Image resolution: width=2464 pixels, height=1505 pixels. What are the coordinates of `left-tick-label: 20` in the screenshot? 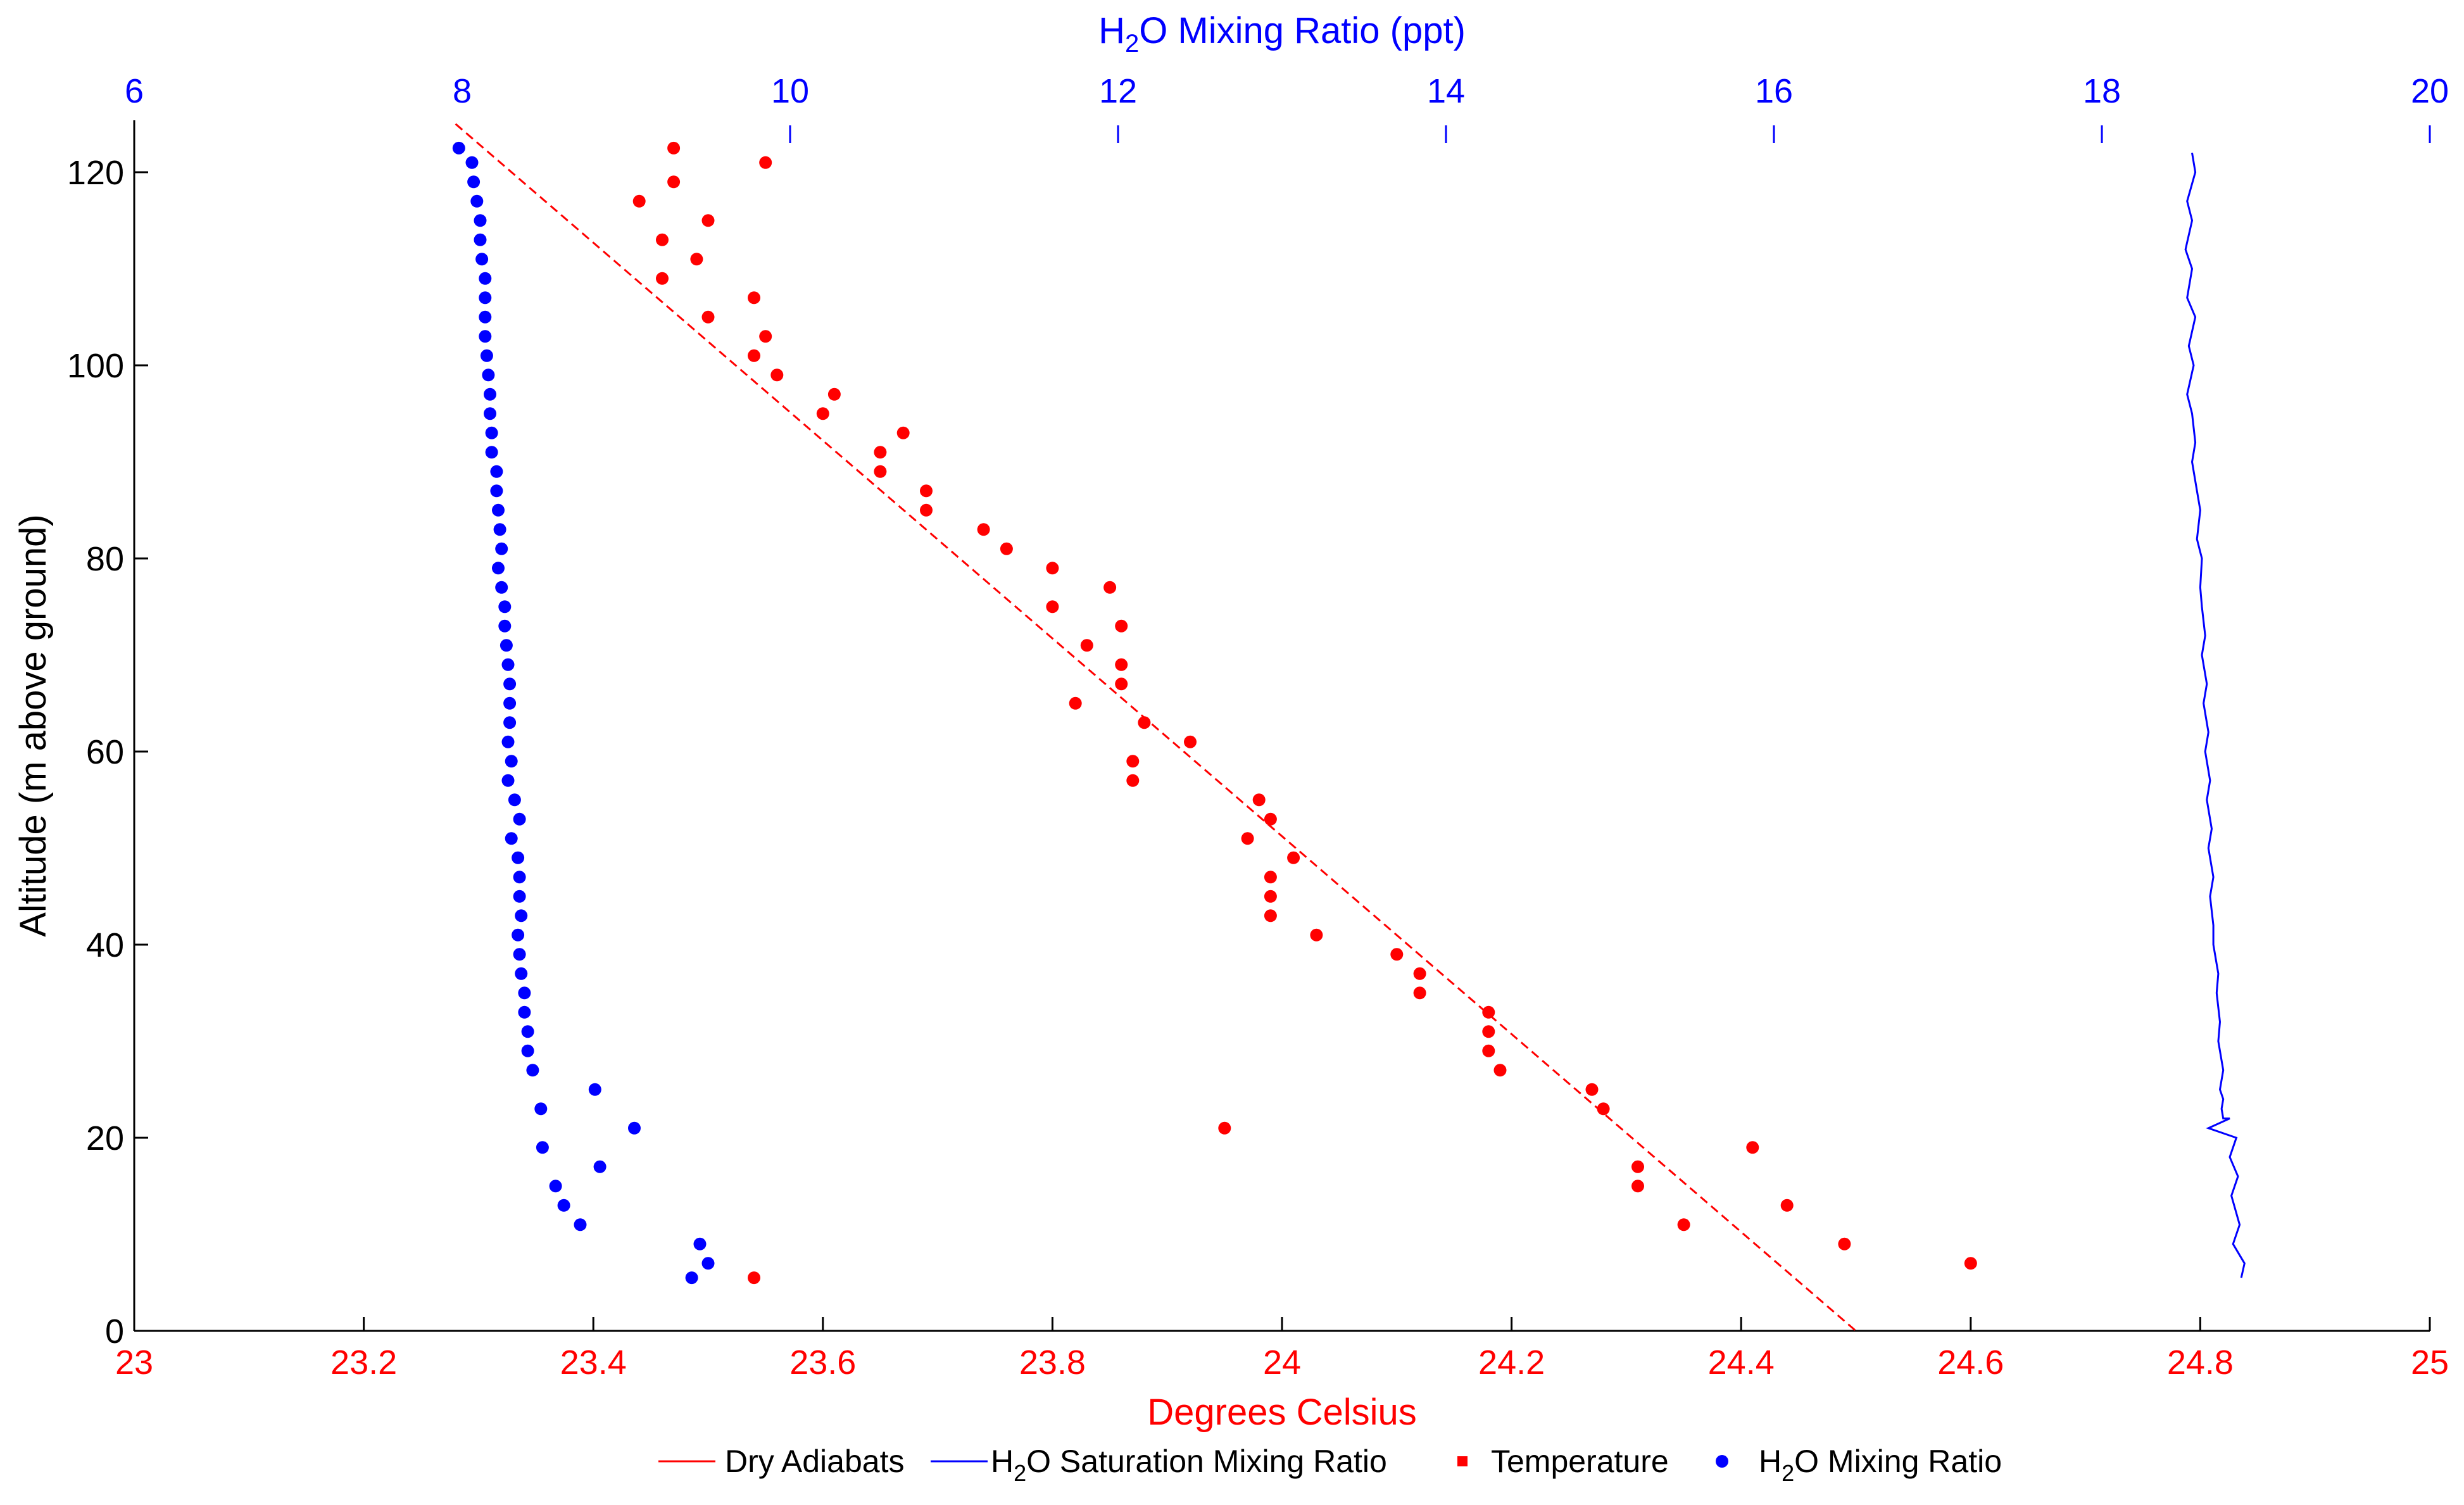 It's located at (105, 1138).